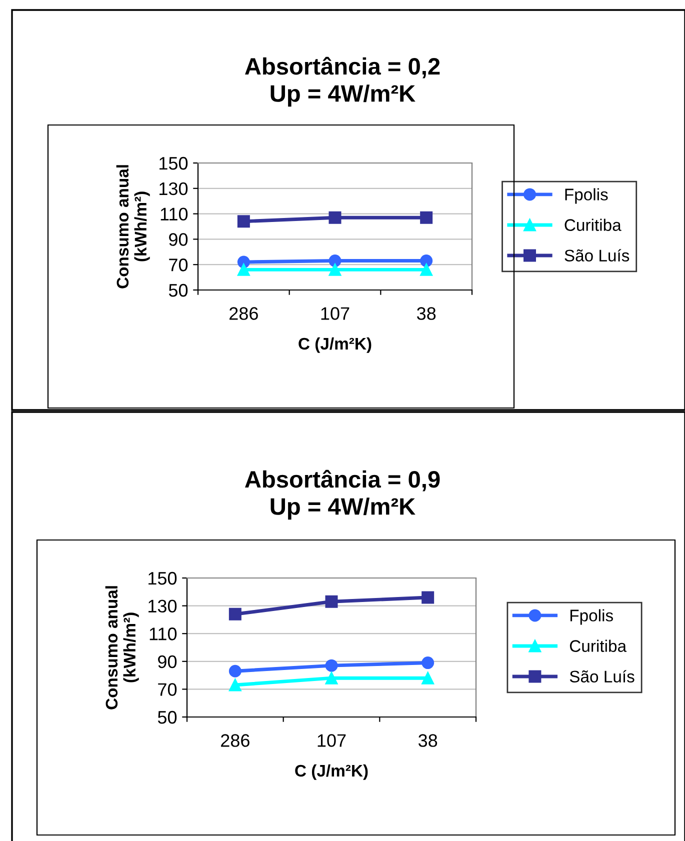 The width and height of the screenshot is (685, 841). I want to click on chart-title: Absortância = 0,9 Up = 4W/m²K, so click(342, 495).